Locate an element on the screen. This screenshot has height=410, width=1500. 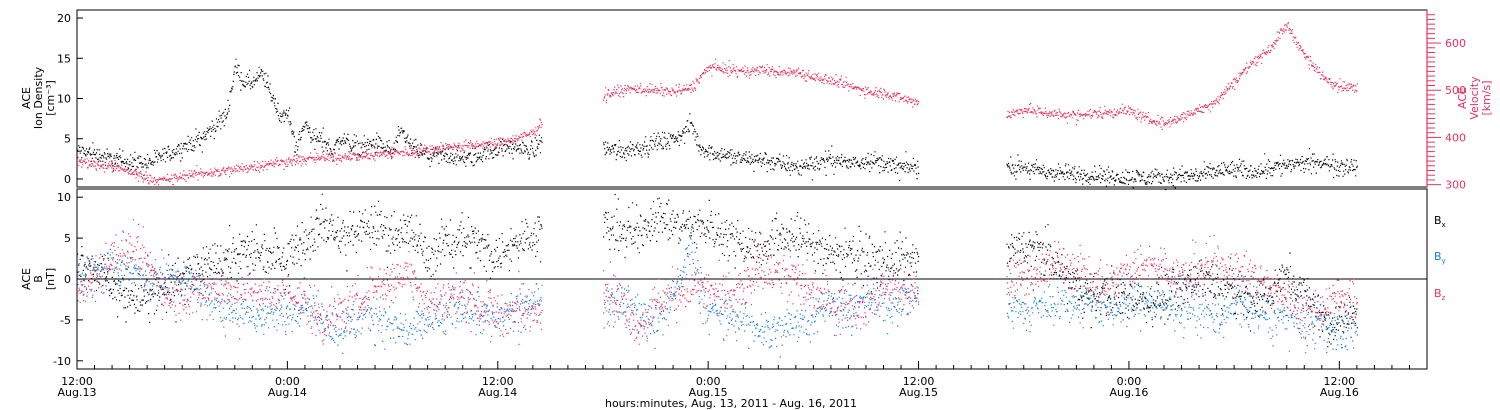
density-axis-title-line: Ion Density is located at coordinates (38, 97).